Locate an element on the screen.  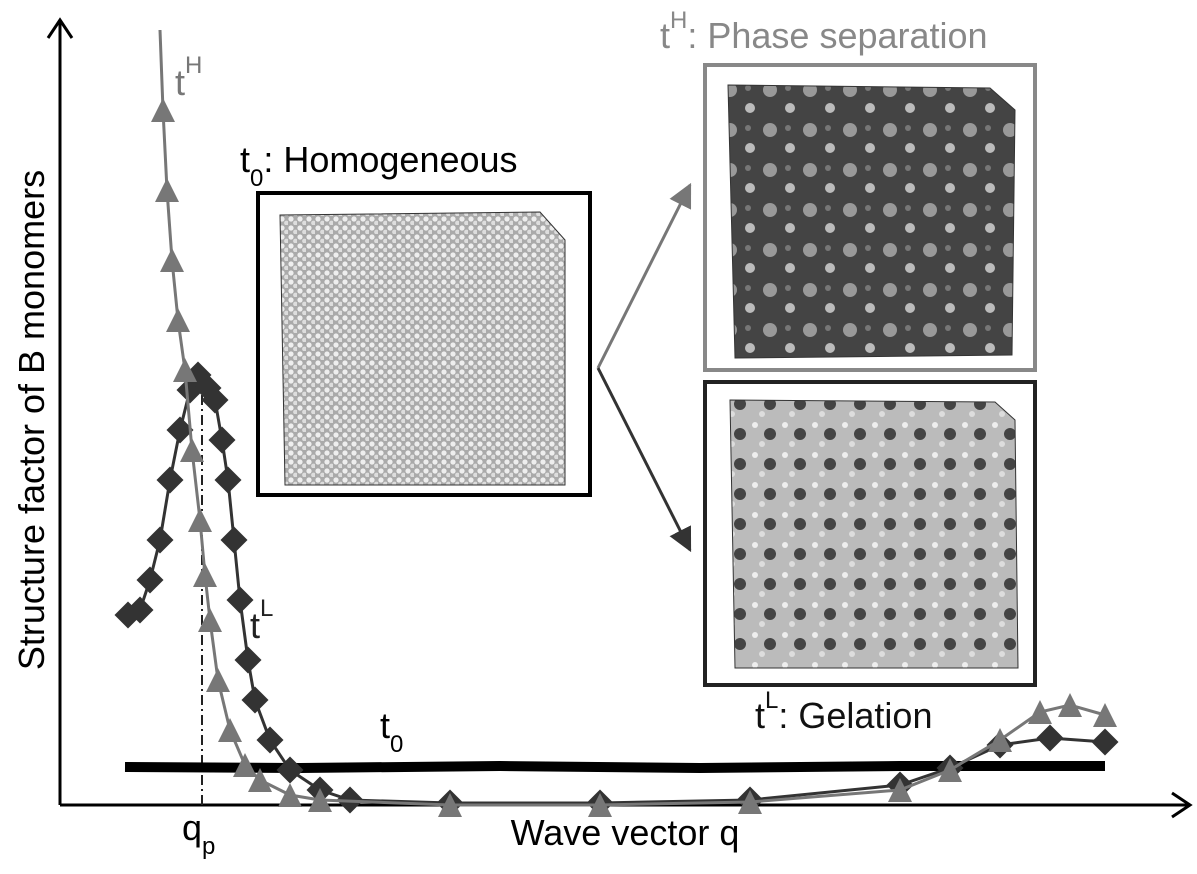
panel-title: t0: Homogeneous is located at coordinates (379, 165).